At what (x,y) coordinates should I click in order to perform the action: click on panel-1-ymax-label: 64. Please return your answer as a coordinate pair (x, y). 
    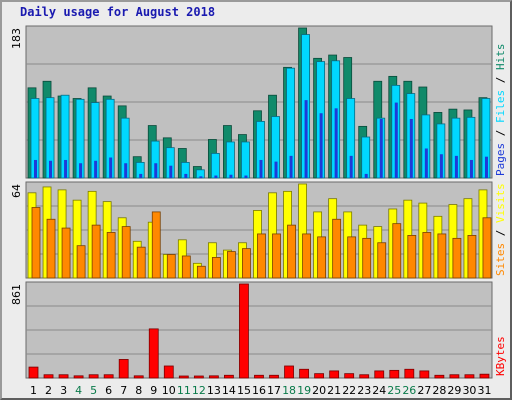
    Looking at the image, I should click on (16, 191).